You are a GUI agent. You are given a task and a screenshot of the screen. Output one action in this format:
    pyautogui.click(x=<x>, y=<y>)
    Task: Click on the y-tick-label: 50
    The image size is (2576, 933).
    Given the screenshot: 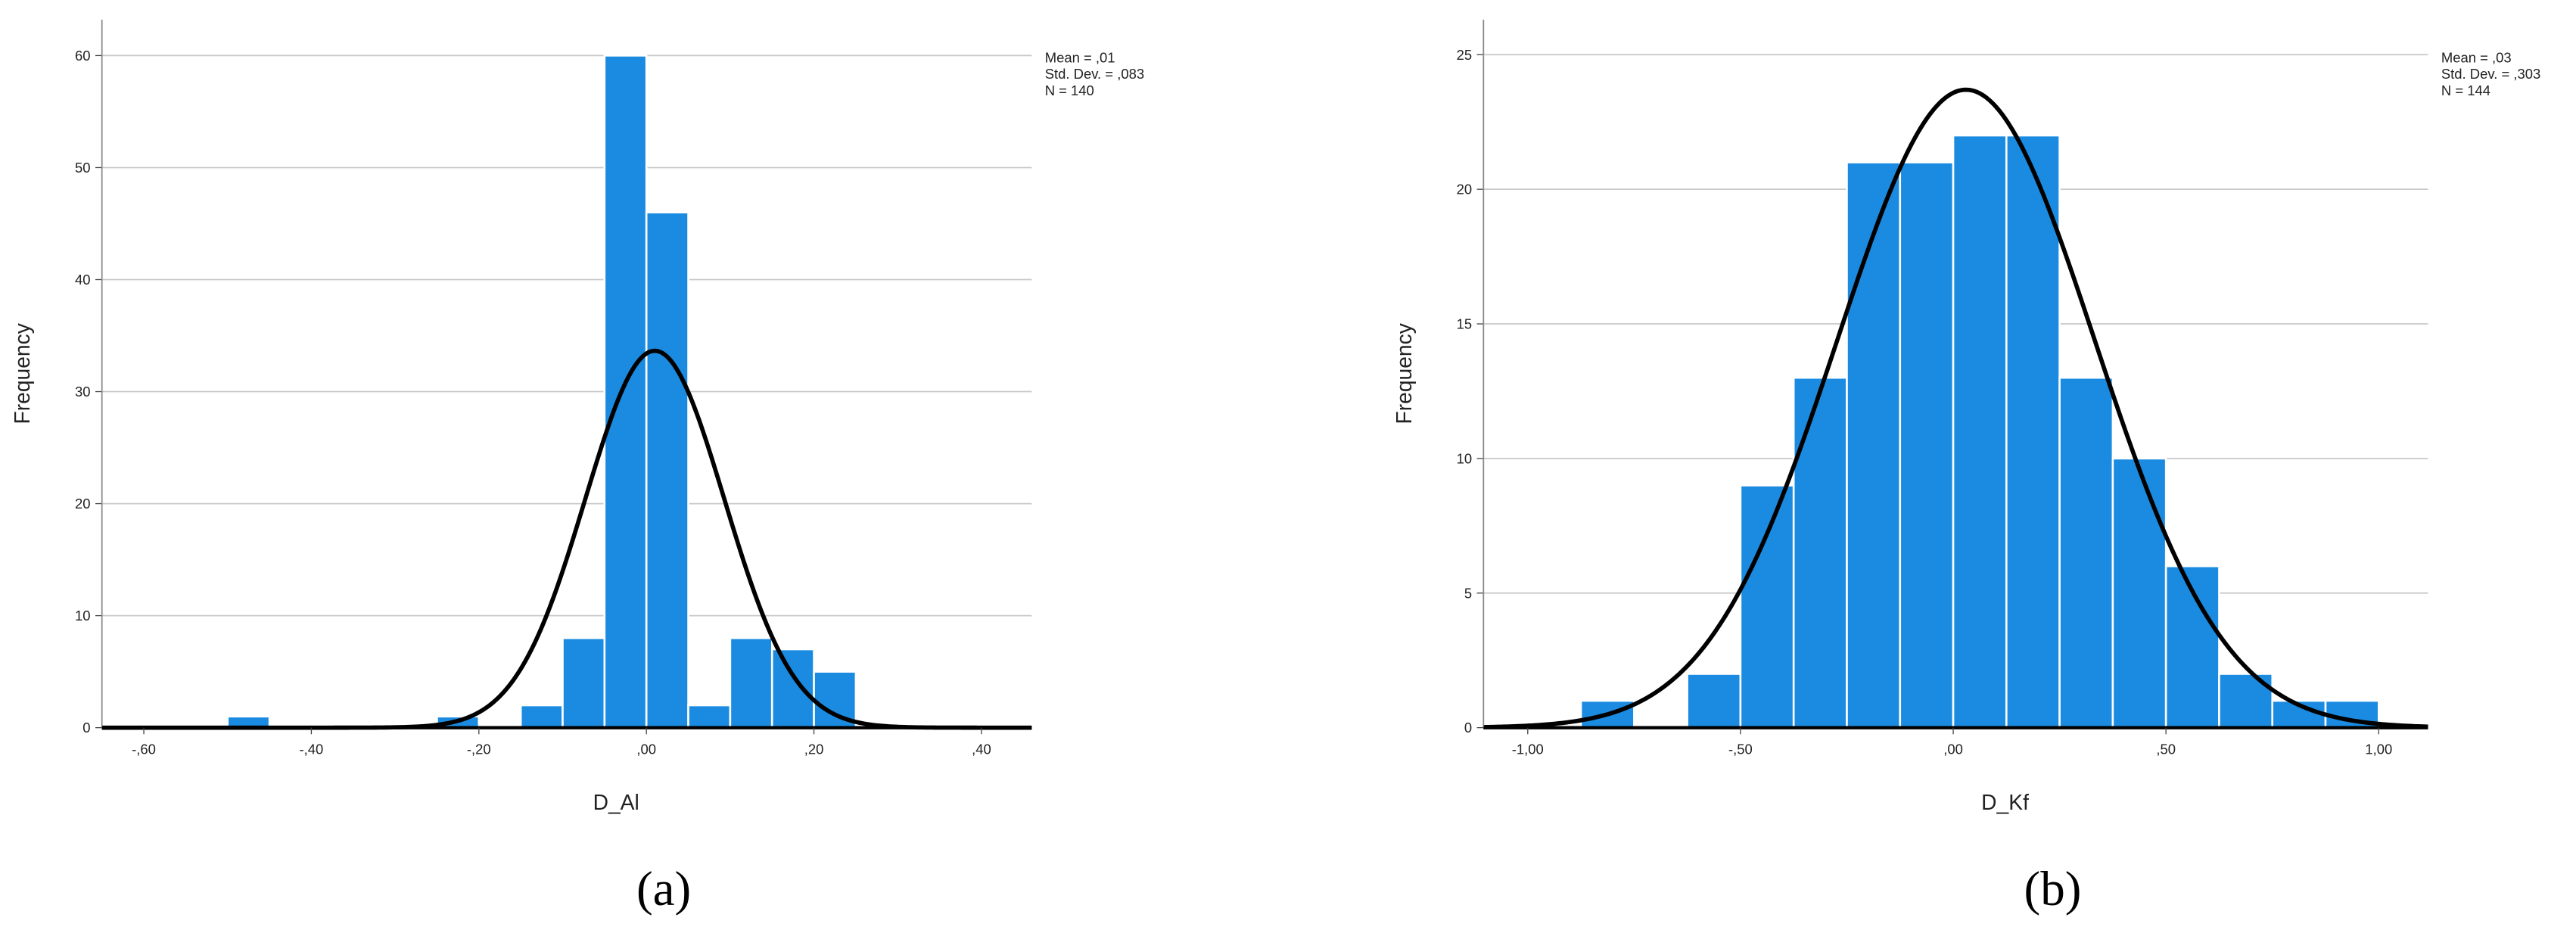 What is the action you would take?
    pyautogui.click(x=83, y=168)
    